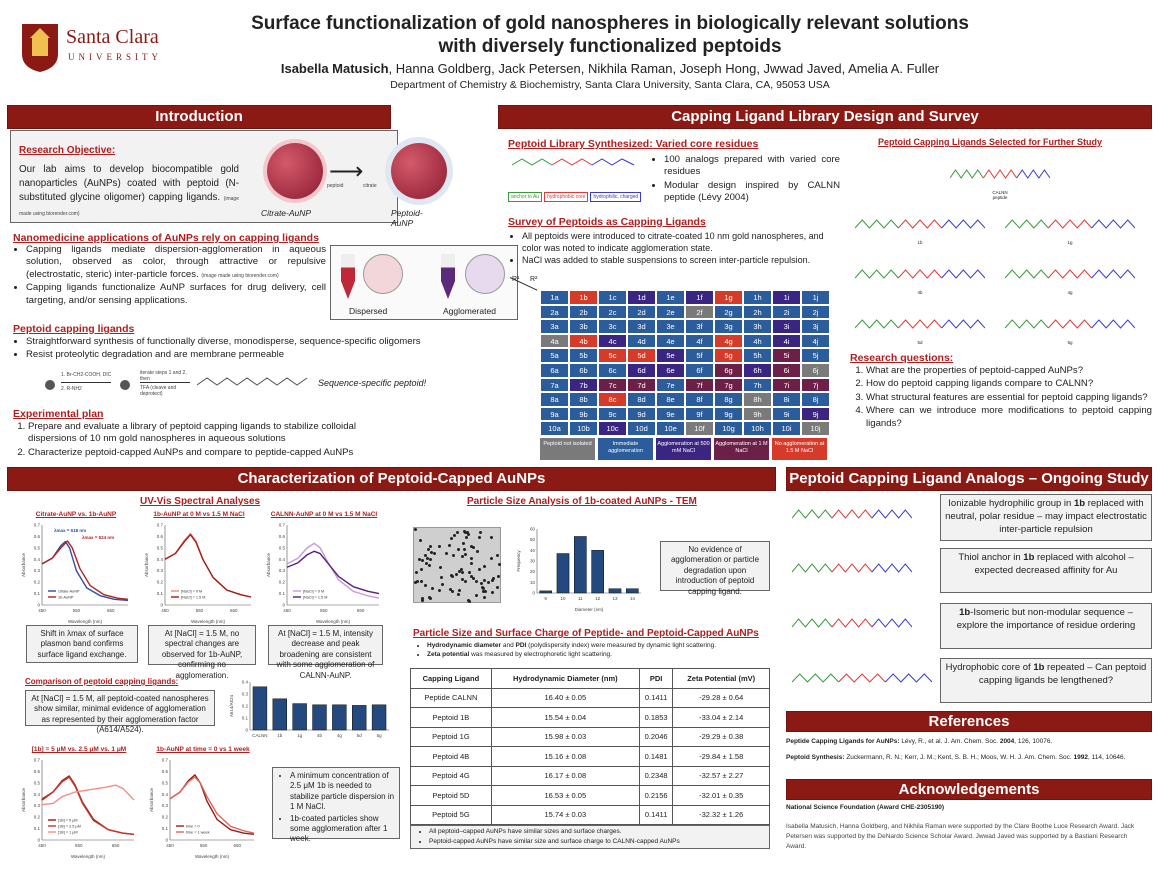 The height and width of the screenshot is (871, 1160). Describe the element at coordinates (565, 697) in the screenshot. I see `table-cell: 16.40 ± 0.05` at that location.